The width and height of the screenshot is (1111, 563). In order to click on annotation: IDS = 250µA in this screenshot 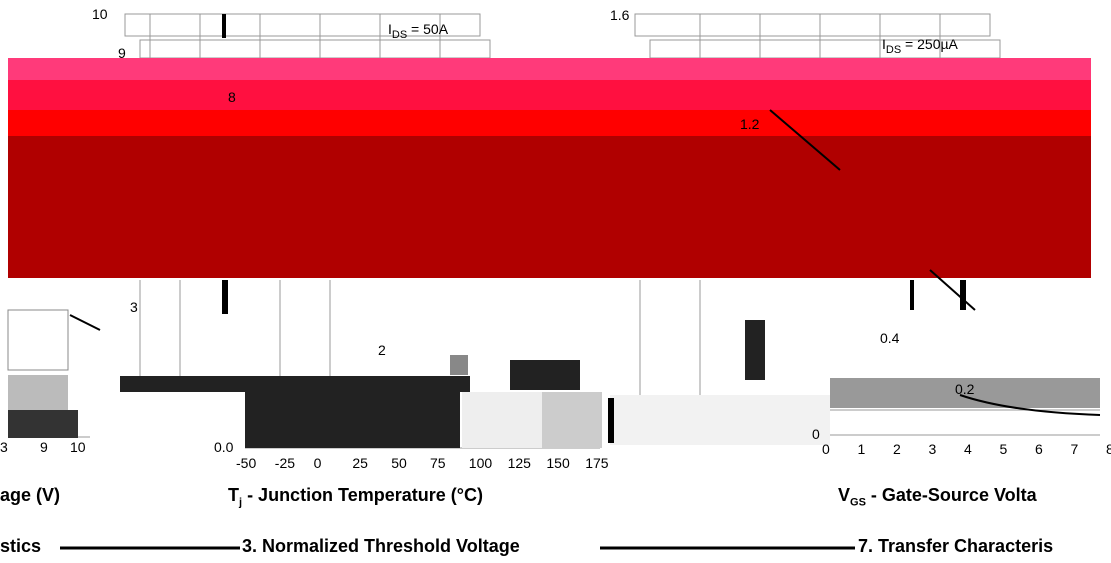, I will do `click(920, 46)`.